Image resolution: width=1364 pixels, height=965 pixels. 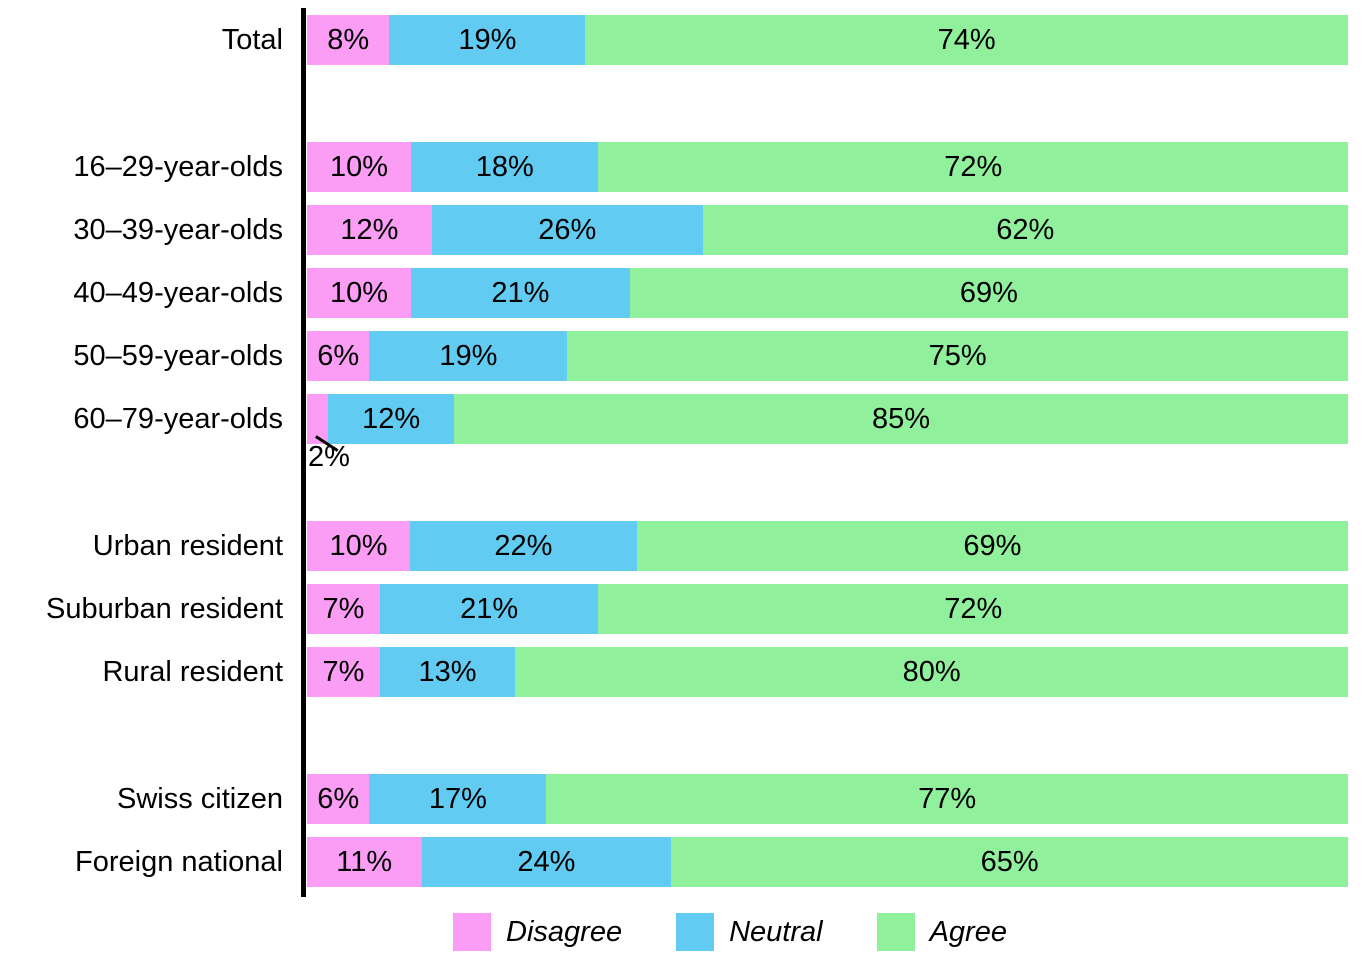 What do you see at coordinates (178, 167) in the screenshot?
I see `row-label: 16–29-year-olds` at bounding box center [178, 167].